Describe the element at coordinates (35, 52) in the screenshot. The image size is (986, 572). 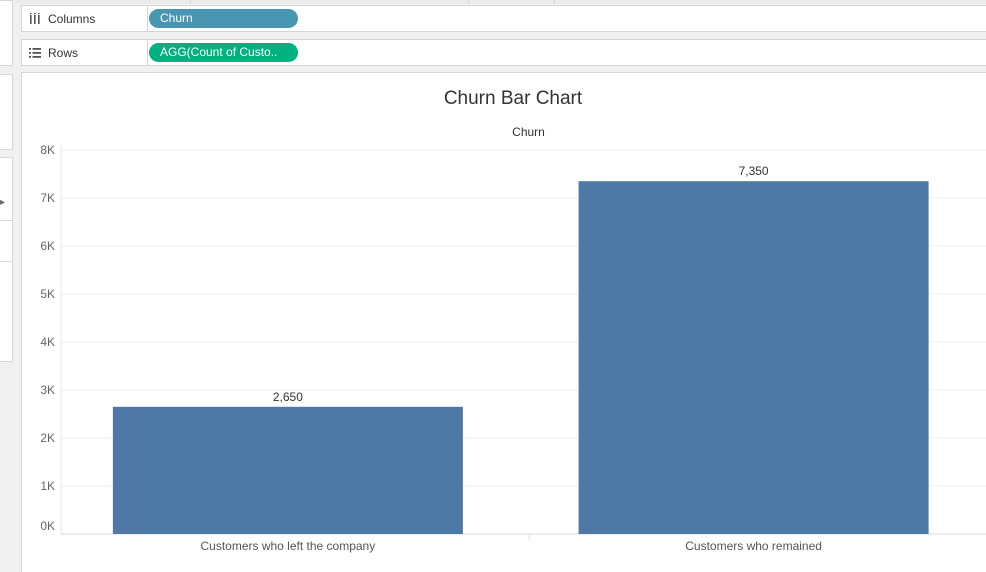
I see `rows-icon` at that location.